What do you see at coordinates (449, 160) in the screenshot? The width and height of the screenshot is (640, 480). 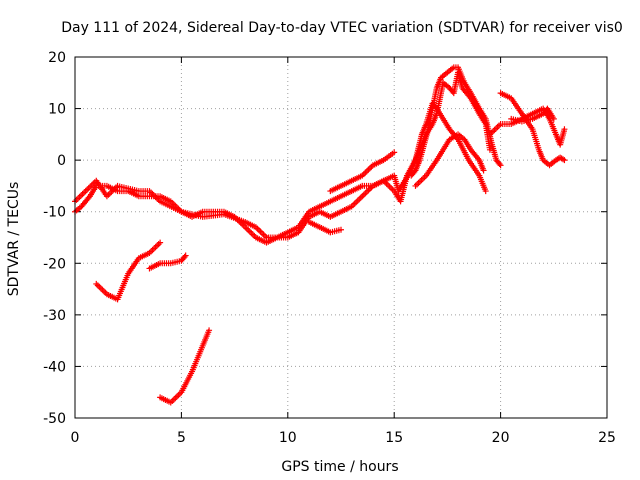 I see `series-trace-i` at bounding box center [449, 160].